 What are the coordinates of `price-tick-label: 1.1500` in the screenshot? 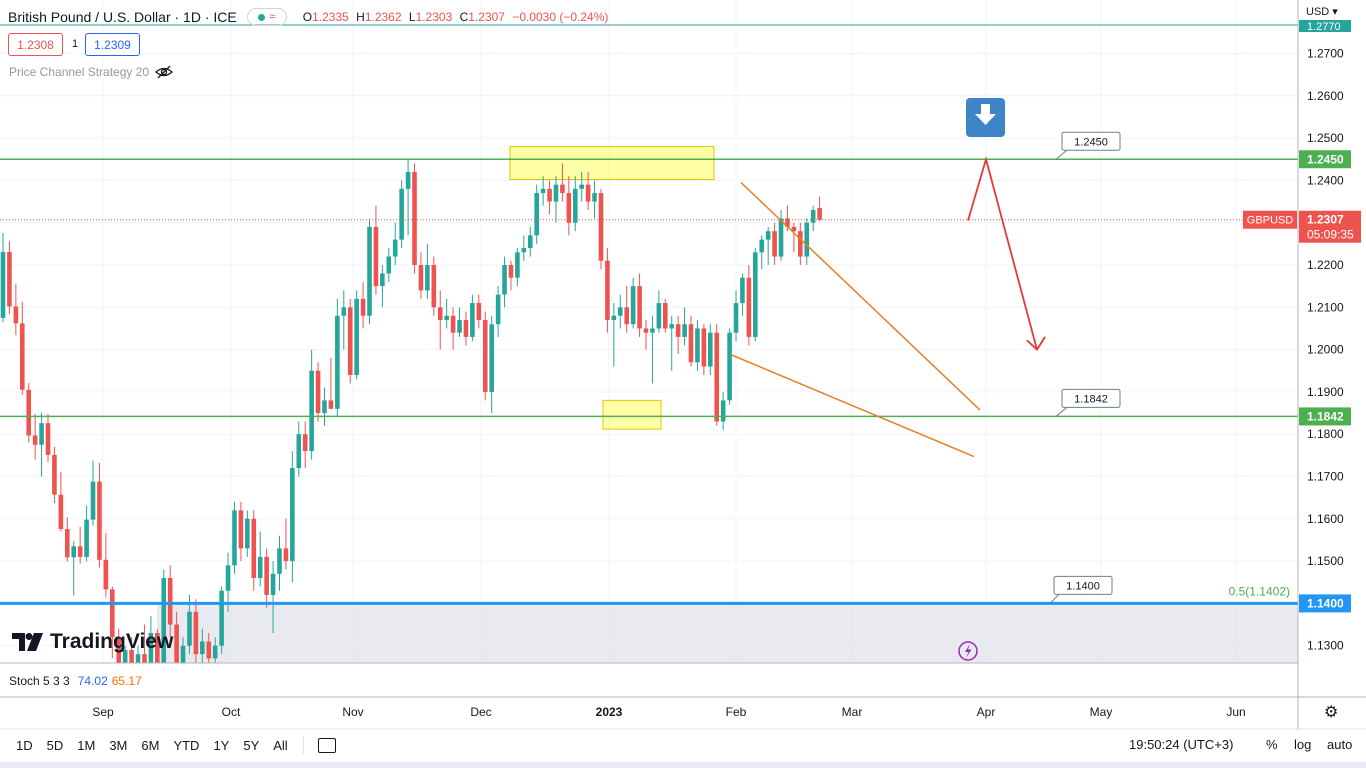 It's located at (1325, 561).